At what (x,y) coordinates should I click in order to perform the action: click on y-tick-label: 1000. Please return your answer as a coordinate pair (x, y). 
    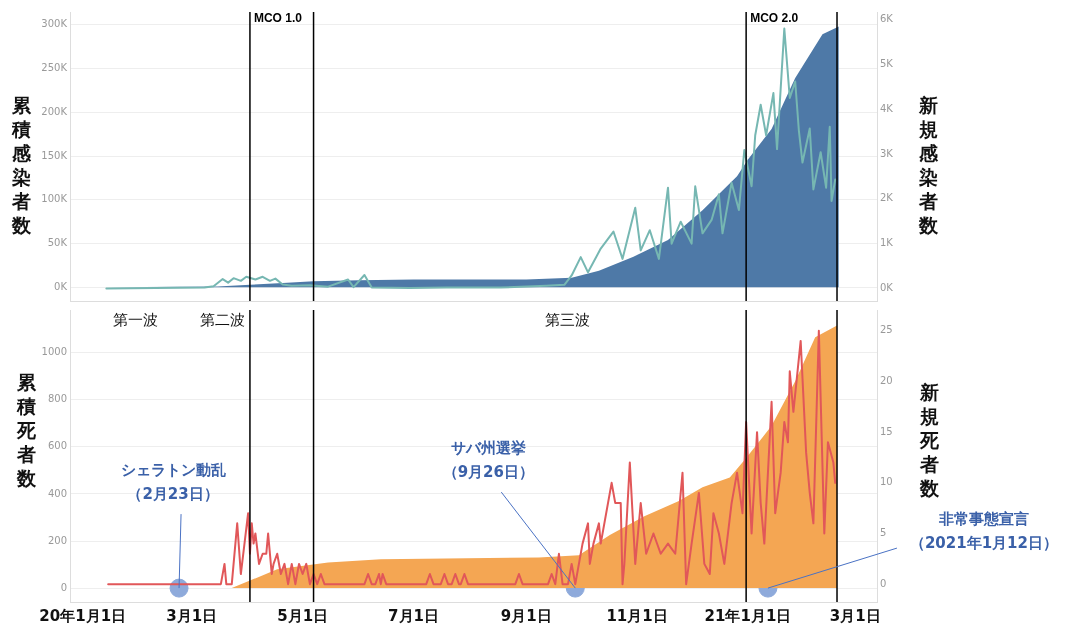
    Looking at the image, I should click on (54, 352).